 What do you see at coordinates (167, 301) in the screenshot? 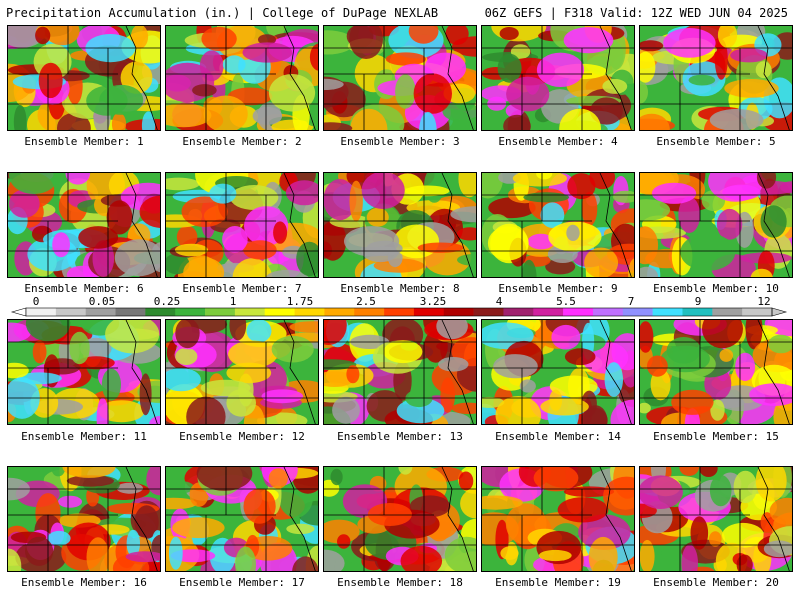
I see `colorbar-tick-label: 0.25` at bounding box center [167, 301].